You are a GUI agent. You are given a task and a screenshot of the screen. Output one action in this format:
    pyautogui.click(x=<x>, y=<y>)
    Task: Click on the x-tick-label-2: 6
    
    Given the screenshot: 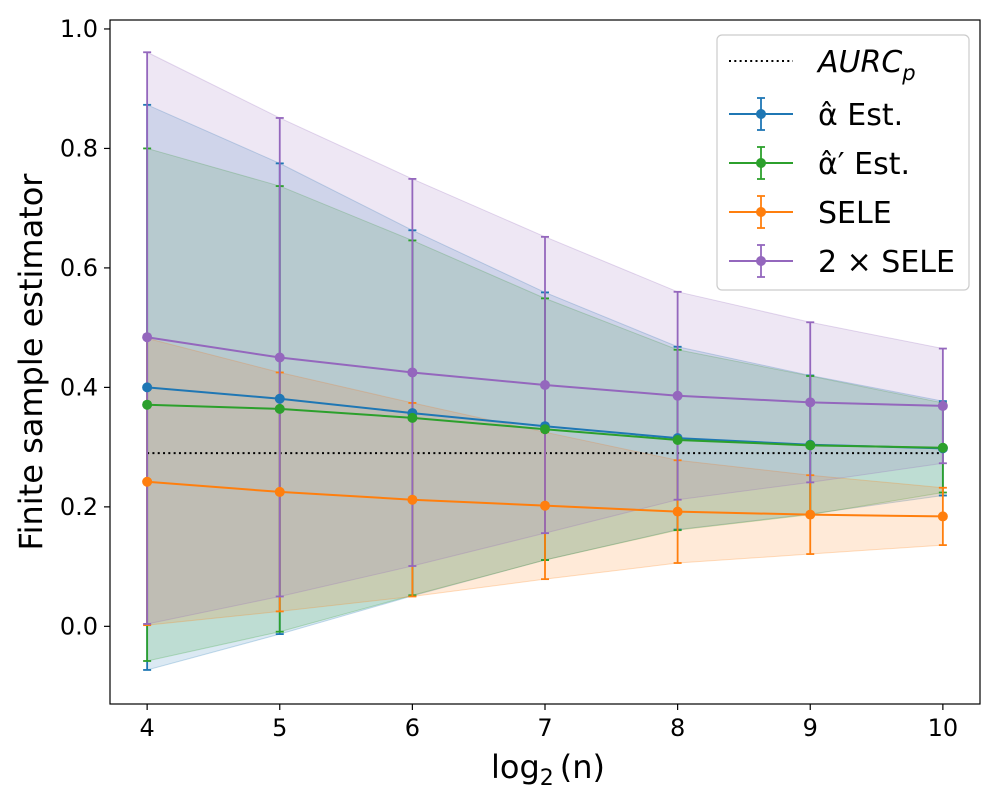 What is the action you would take?
    pyautogui.click(x=412, y=728)
    